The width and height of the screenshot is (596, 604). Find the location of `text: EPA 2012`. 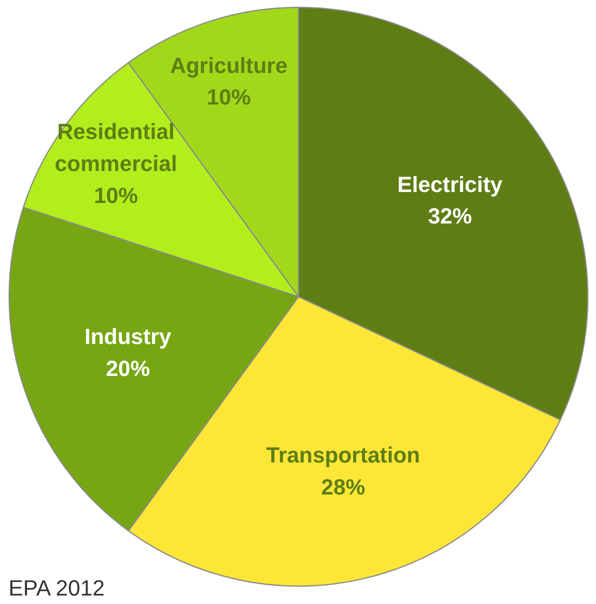

text: EPA 2012 is located at coordinates (56, 588).